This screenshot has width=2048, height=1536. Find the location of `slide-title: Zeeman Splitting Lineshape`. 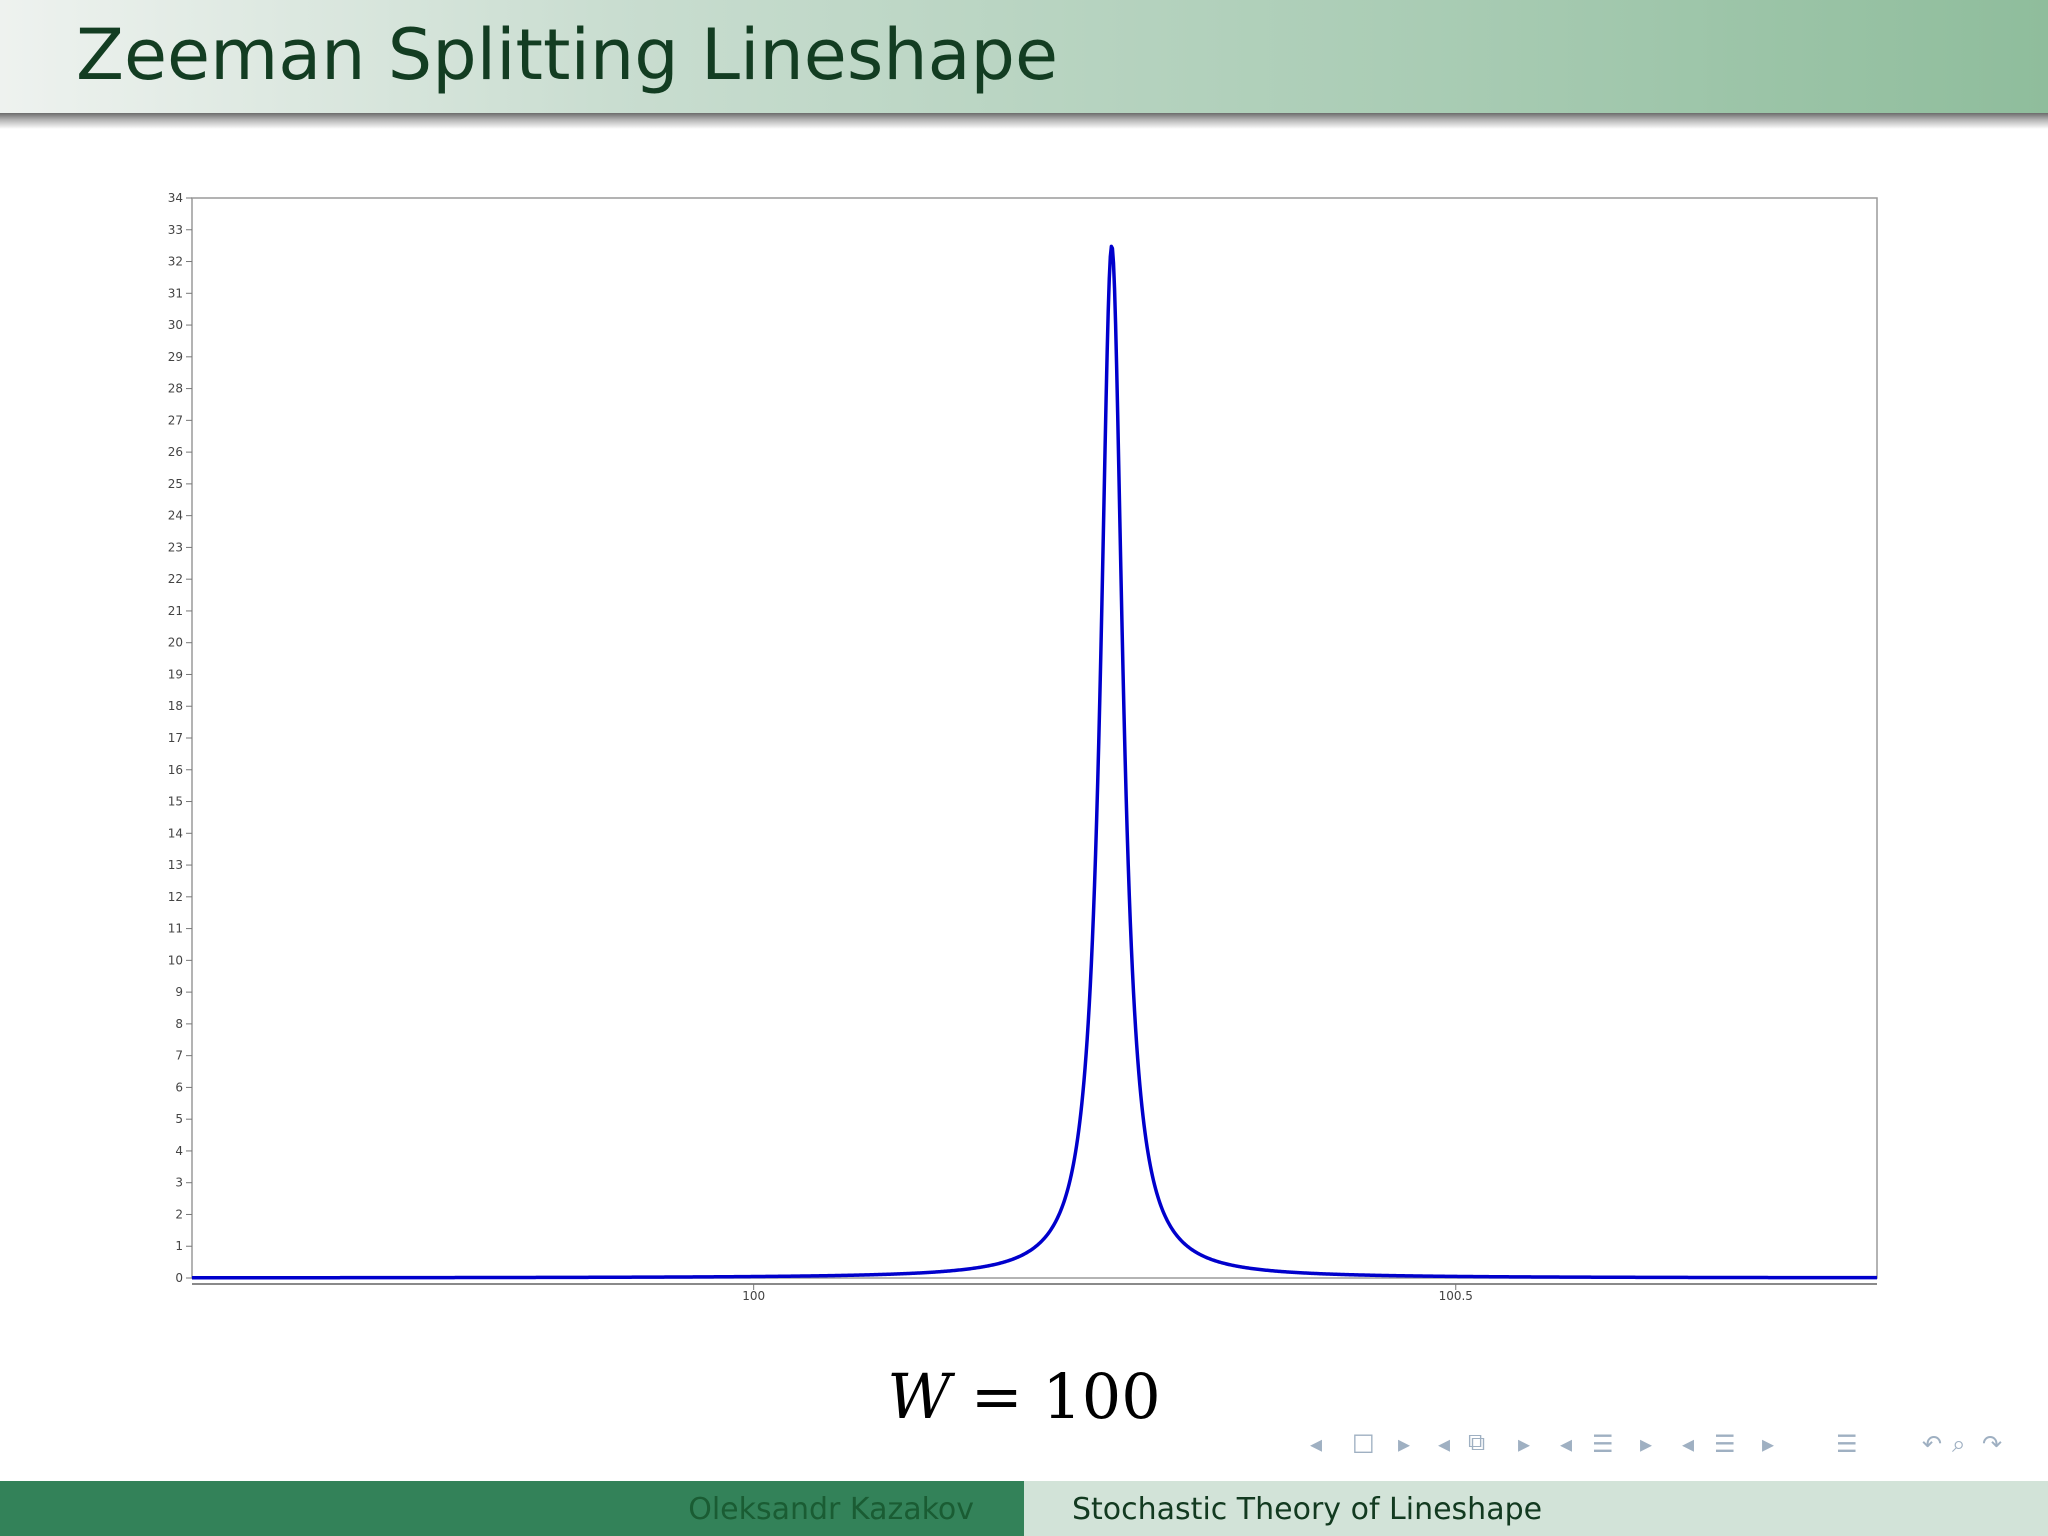

slide-title: Zeeman Splitting Lineshape is located at coordinates (567, 55).